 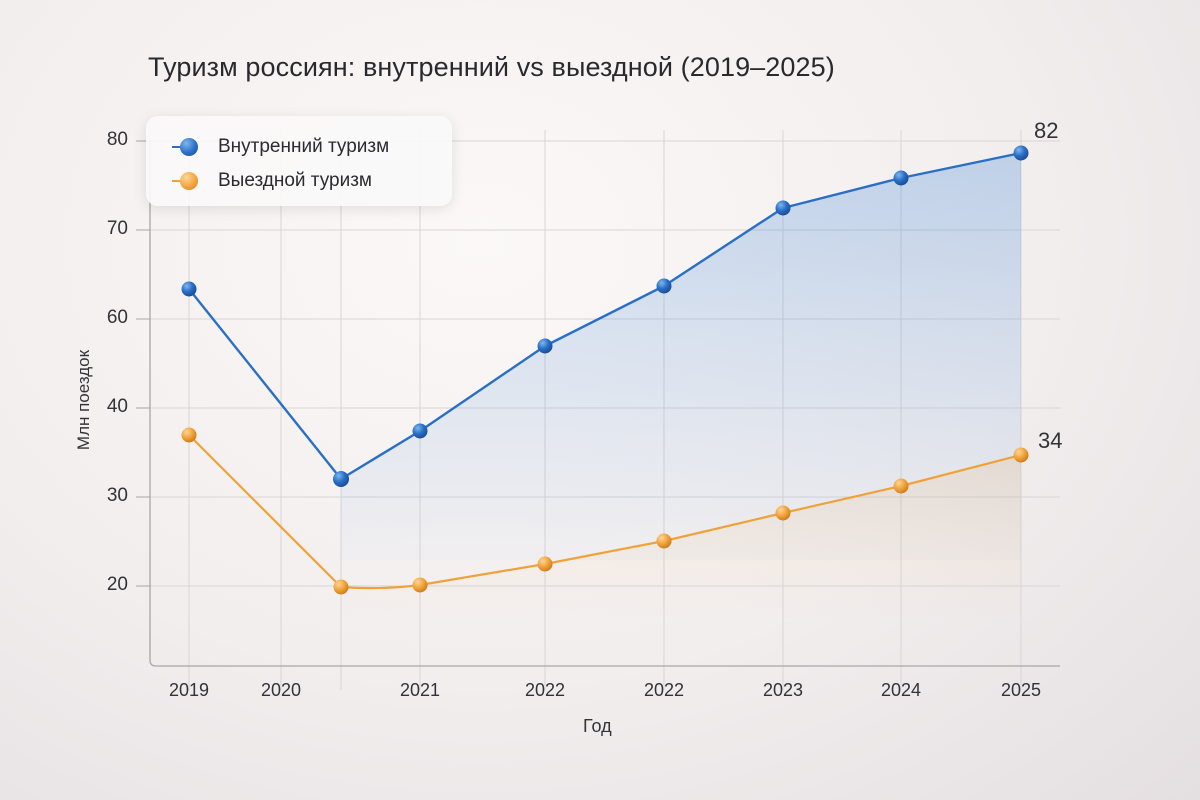 What do you see at coordinates (597, 726) in the screenshot?
I see `x-axis-label: Год` at bounding box center [597, 726].